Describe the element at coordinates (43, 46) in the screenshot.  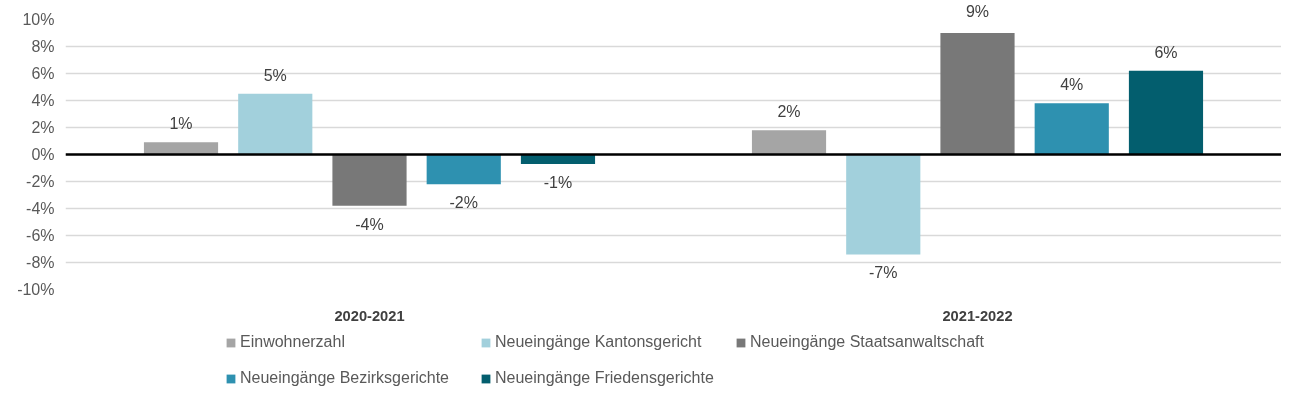
I see `y-tick-label: 8%` at that location.